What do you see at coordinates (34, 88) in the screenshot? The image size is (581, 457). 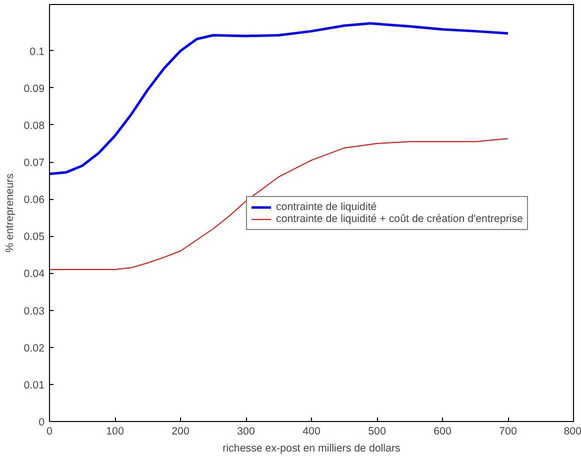 I see `y-tick-label: 0.09` at bounding box center [34, 88].